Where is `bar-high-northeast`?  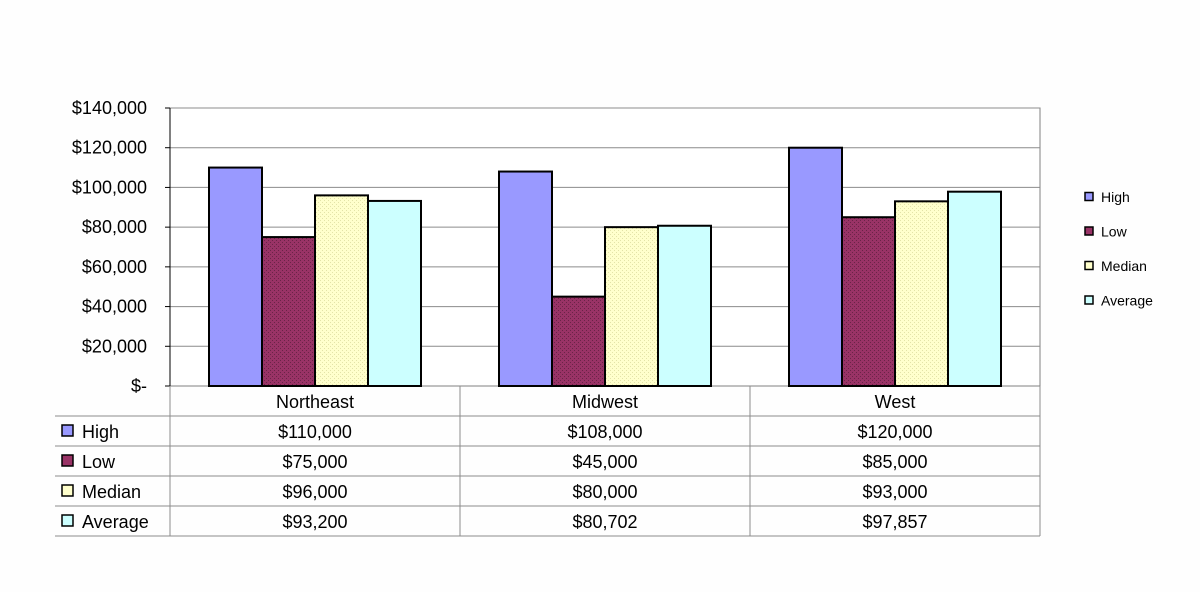
bar-high-northeast is located at coordinates (235, 276).